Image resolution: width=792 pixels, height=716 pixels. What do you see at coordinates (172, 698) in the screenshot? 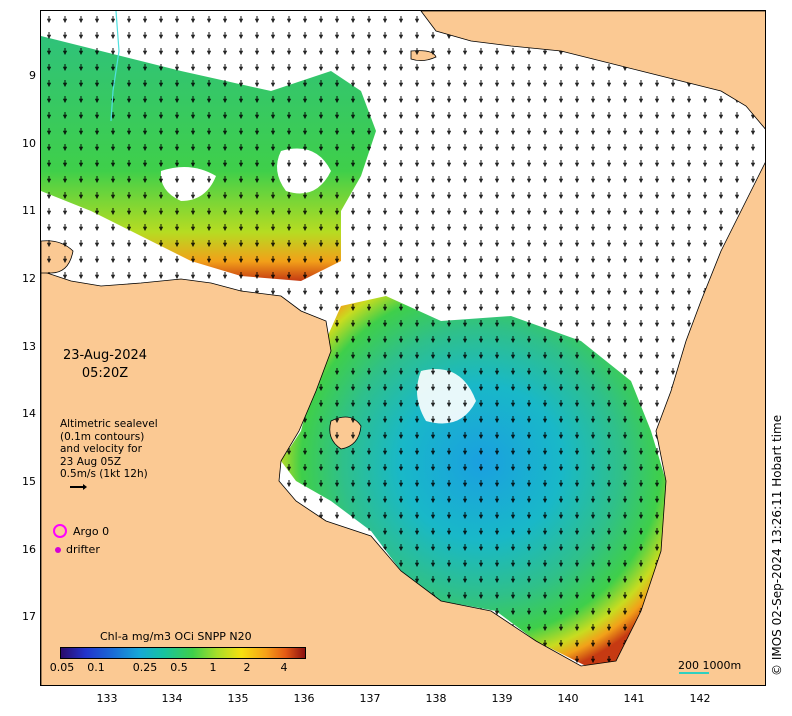
I see `x-tick: 134` at bounding box center [172, 698].